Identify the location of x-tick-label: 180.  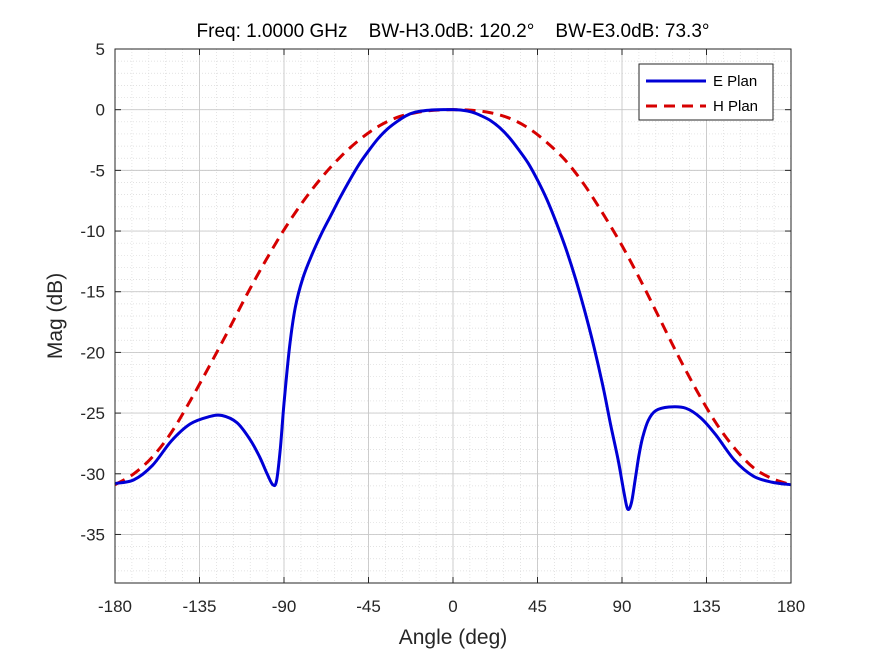
(791, 606).